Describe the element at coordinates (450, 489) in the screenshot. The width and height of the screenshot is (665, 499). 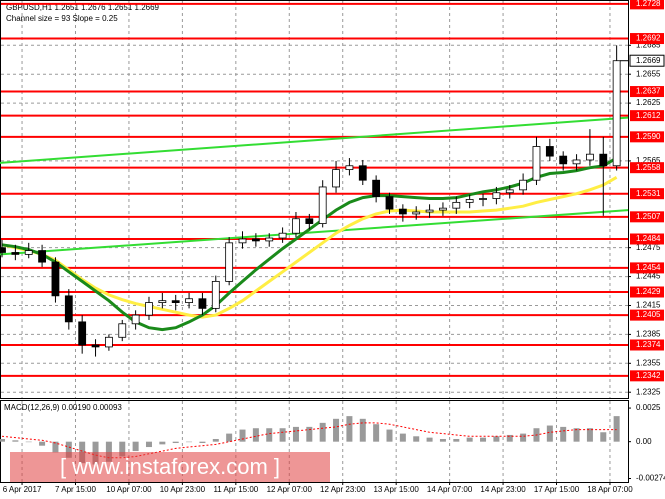
I see `x-tick-label: 14 Apr 07:00` at that location.